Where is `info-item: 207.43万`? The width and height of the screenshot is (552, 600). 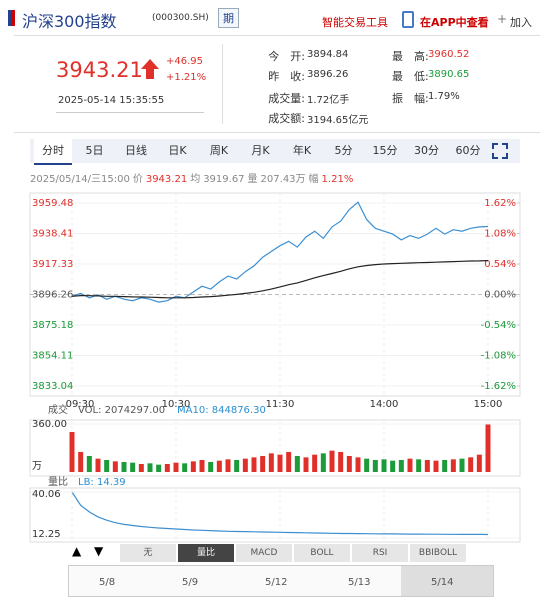
info-item: 207.43万 is located at coordinates (283, 179).